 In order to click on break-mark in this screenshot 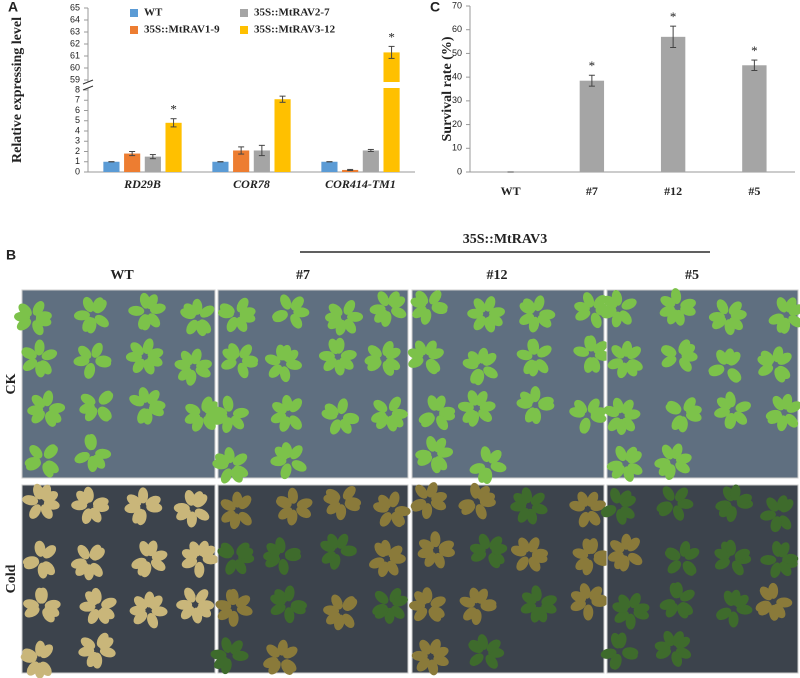, I will do `click(88, 88)`.